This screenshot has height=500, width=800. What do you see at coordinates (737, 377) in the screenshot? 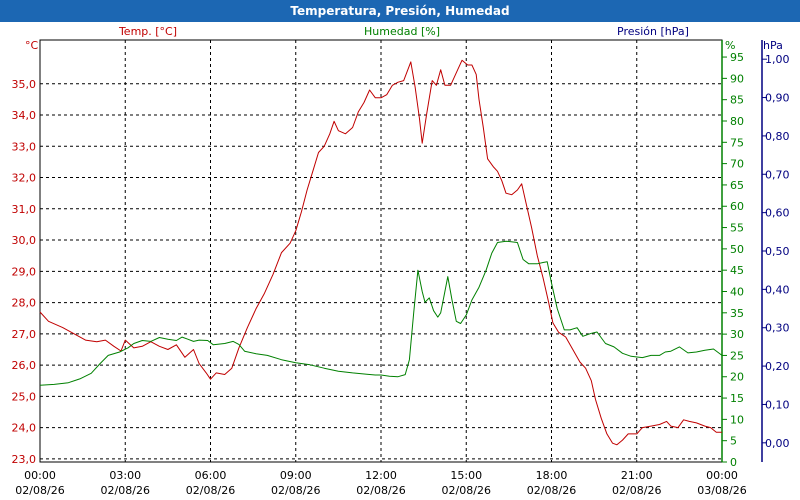
I see `hum-tick-label: 20` at bounding box center [737, 377].